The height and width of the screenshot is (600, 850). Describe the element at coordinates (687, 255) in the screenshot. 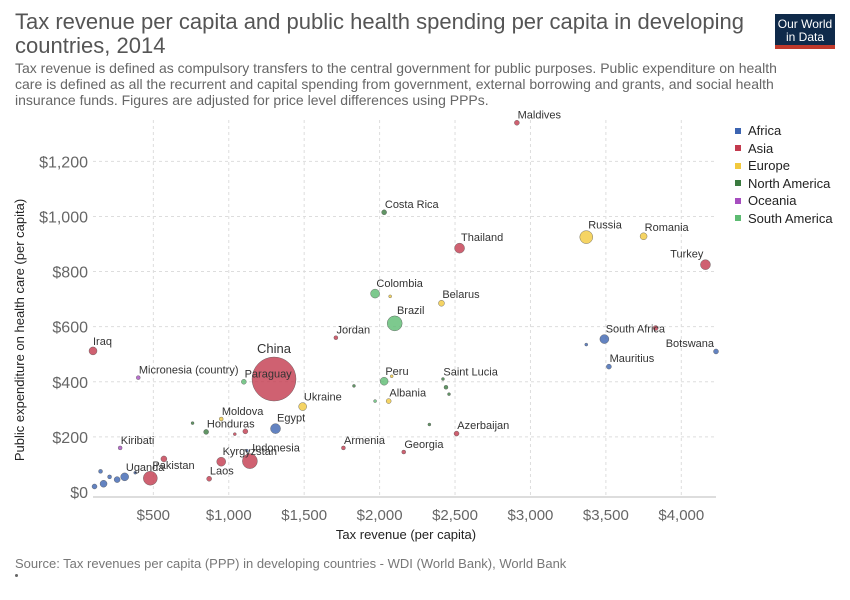

I see `data-label: Turkey` at that location.